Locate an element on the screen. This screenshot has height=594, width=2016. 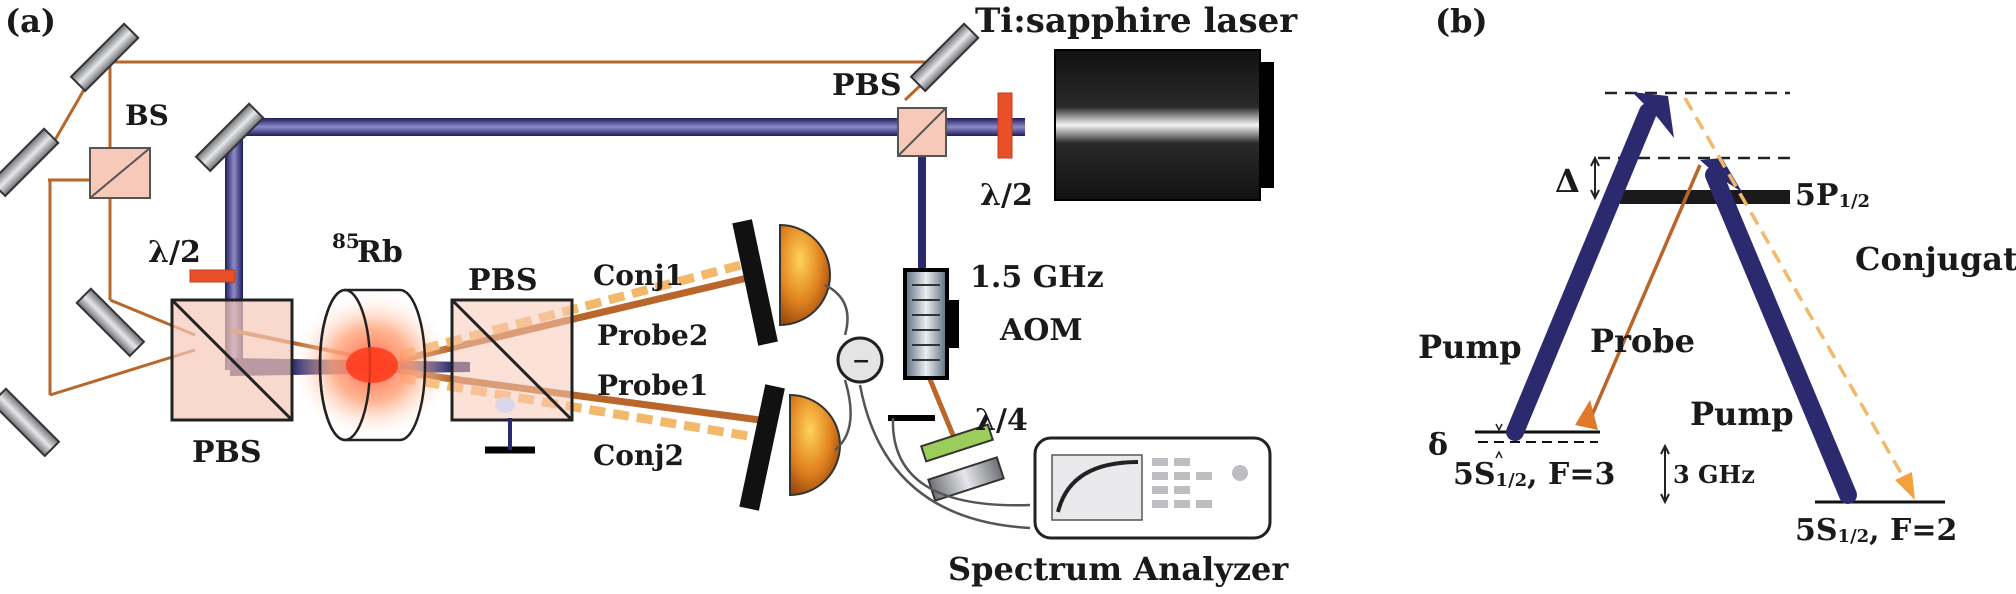
level-5p-sub: 1/2 is located at coordinates (1854, 201).